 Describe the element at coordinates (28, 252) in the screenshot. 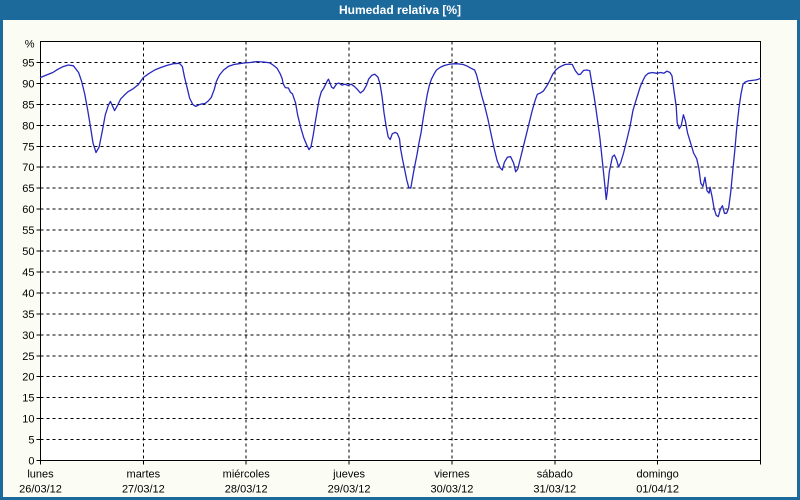

I see `y-tick-label: 50` at that location.